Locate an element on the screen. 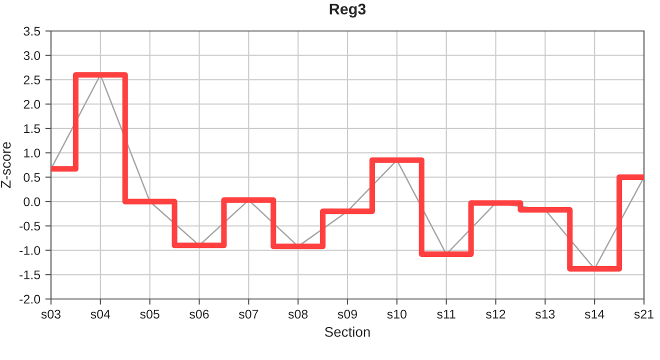 The image size is (660, 360). y-tick-label: 2.0 is located at coordinates (32, 104).